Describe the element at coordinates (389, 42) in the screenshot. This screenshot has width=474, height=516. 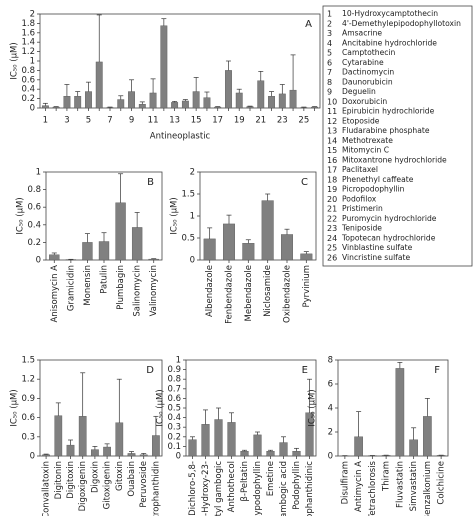
I see `key-name: Ancitabine hydrochloride` at that location.